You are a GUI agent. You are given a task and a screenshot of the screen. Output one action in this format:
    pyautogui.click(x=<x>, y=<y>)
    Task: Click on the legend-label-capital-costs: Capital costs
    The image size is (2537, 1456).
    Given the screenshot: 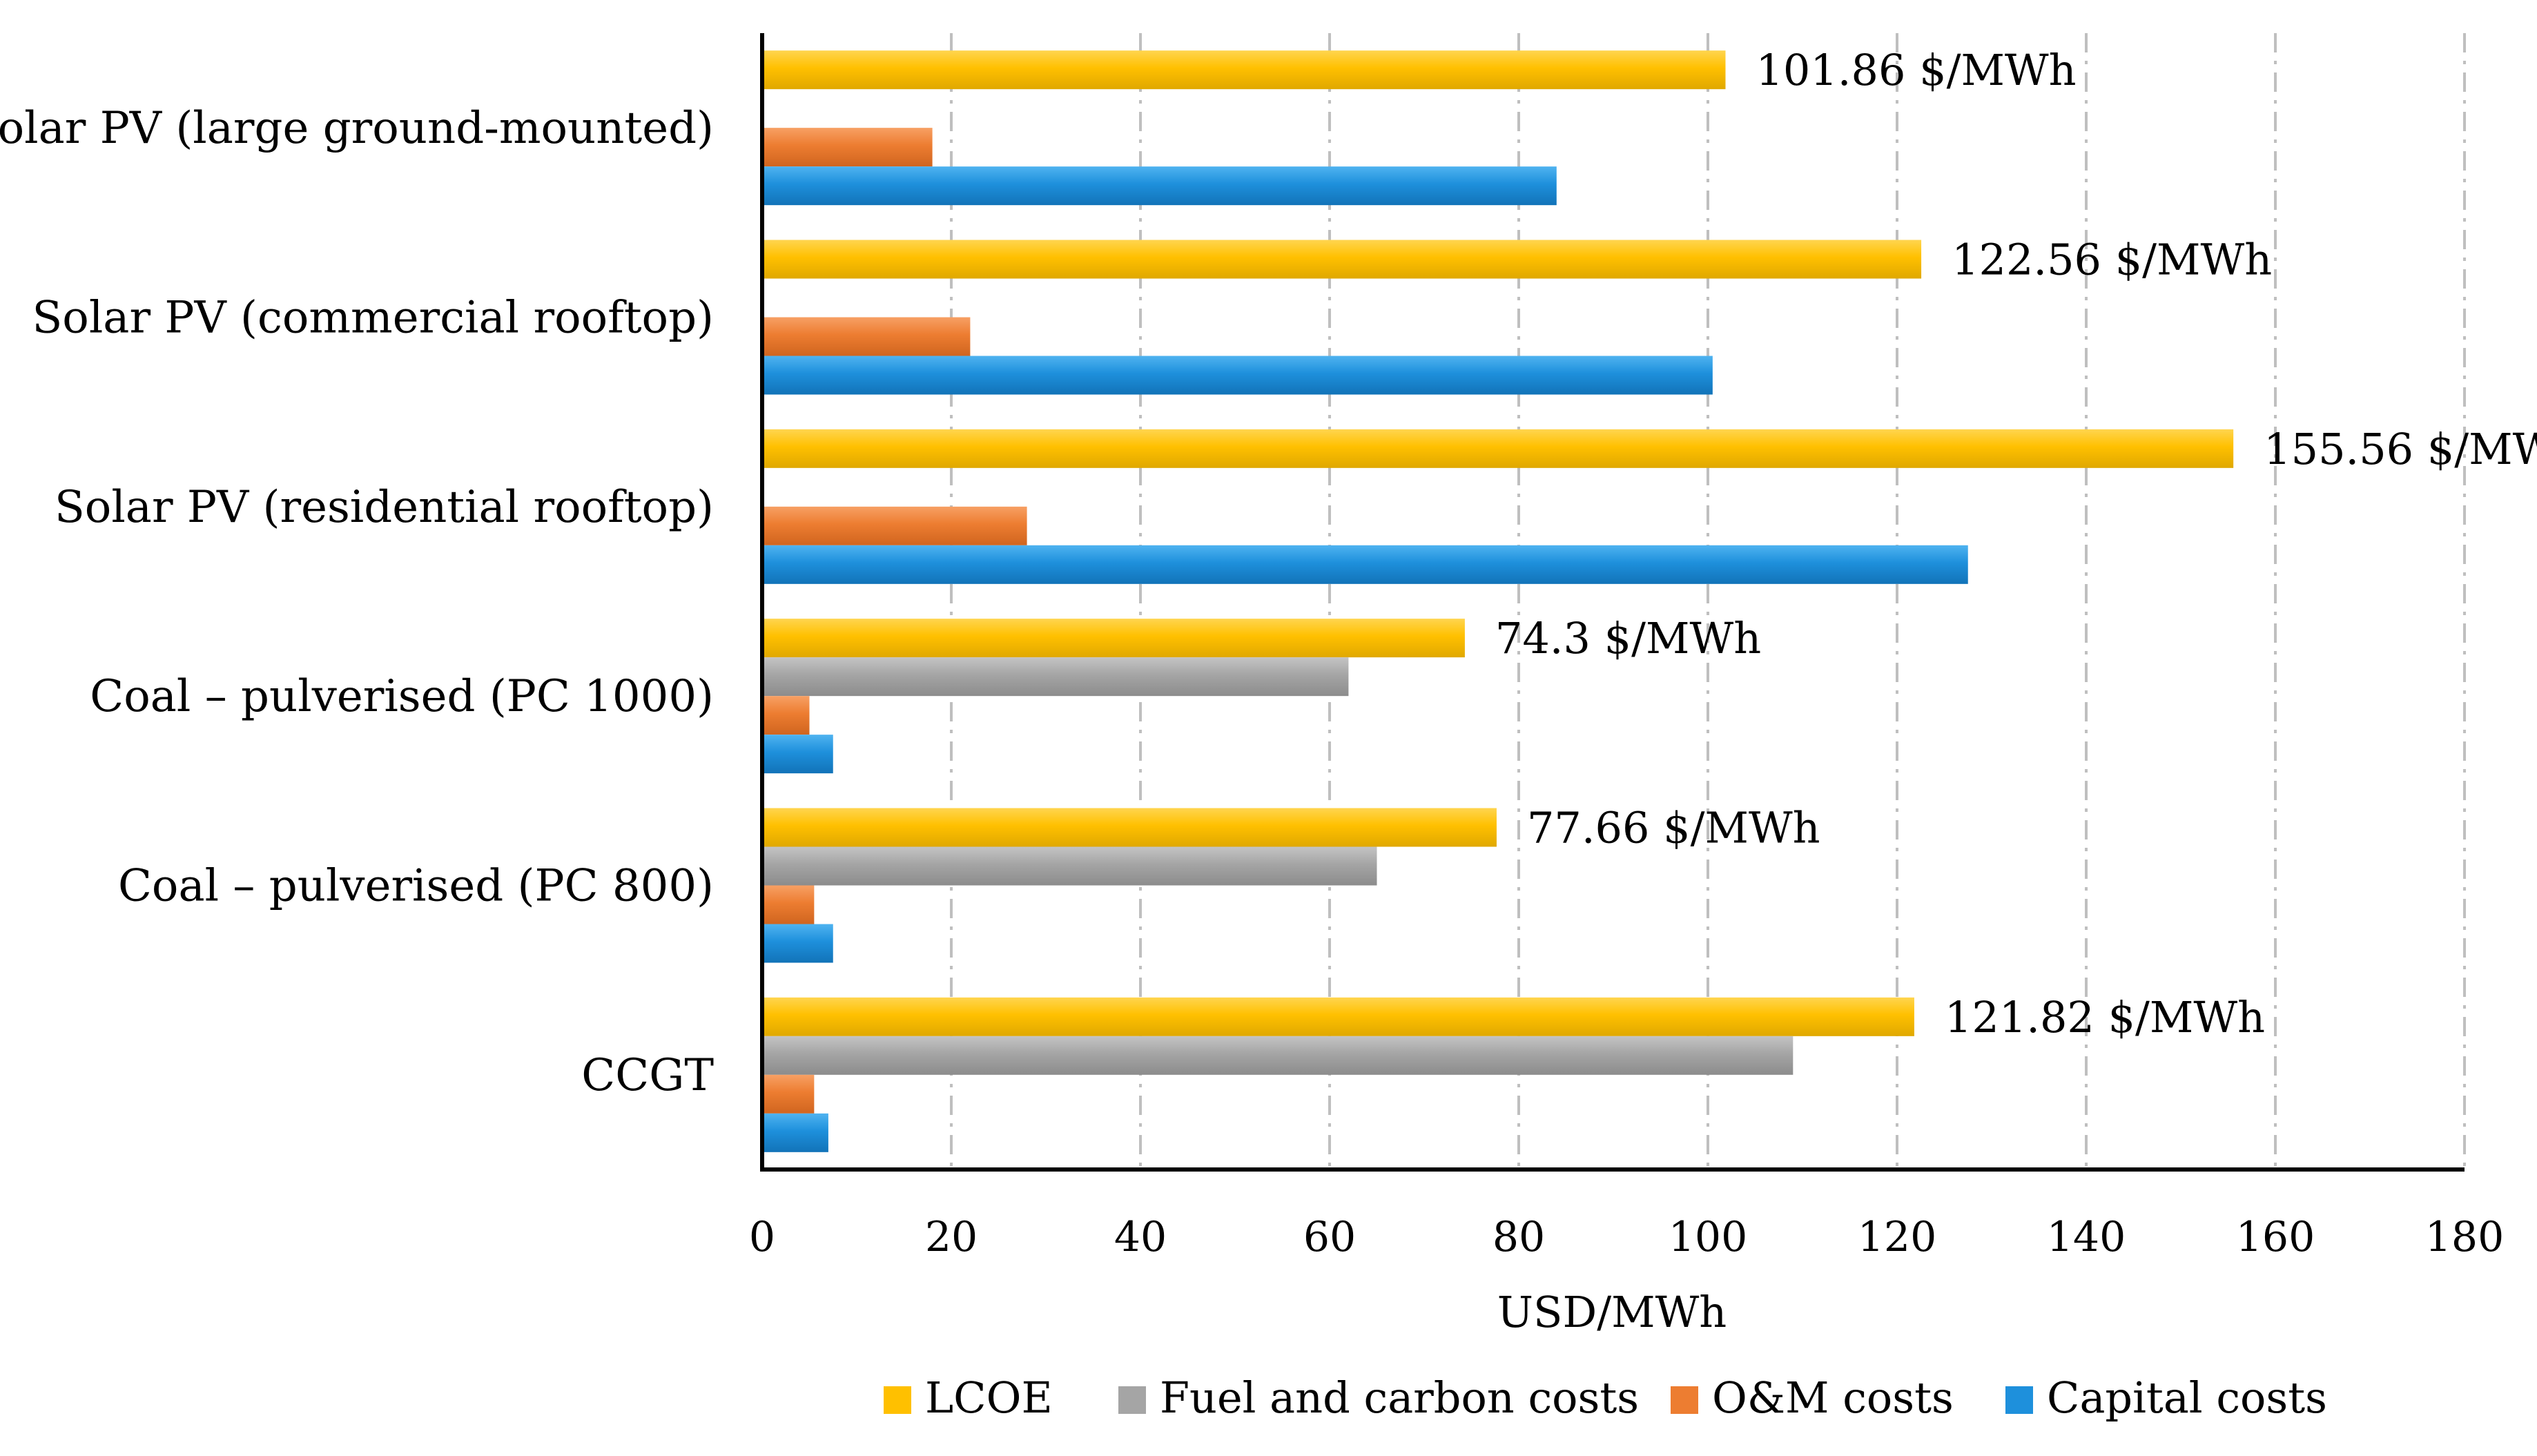 What is the action you would take?
    pyautogui.click(x=2187, y=1397)
    